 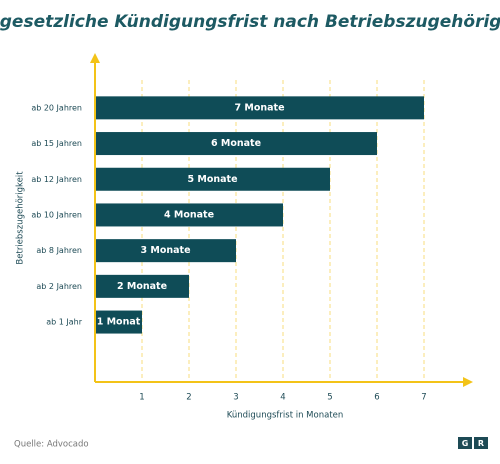 I want to click on value-label: 4 Monate, so click(x=189, y=214).